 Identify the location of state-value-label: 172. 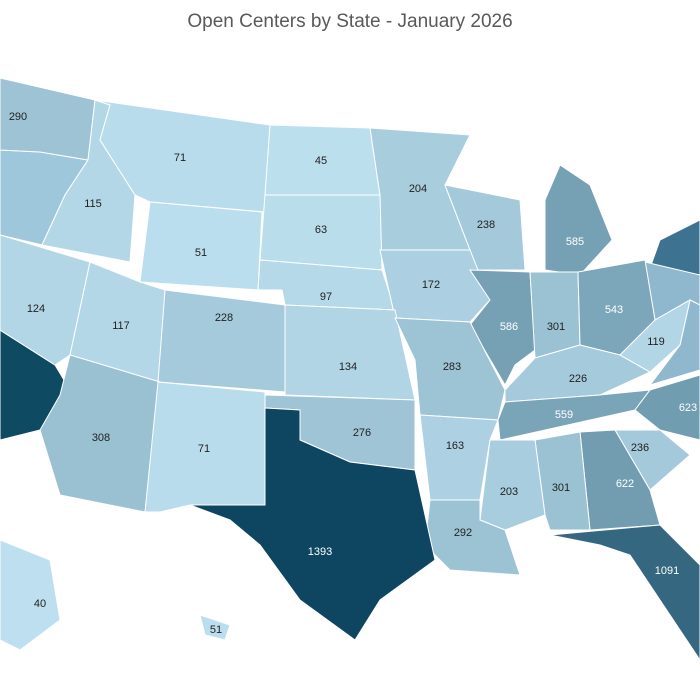
(431, 285).